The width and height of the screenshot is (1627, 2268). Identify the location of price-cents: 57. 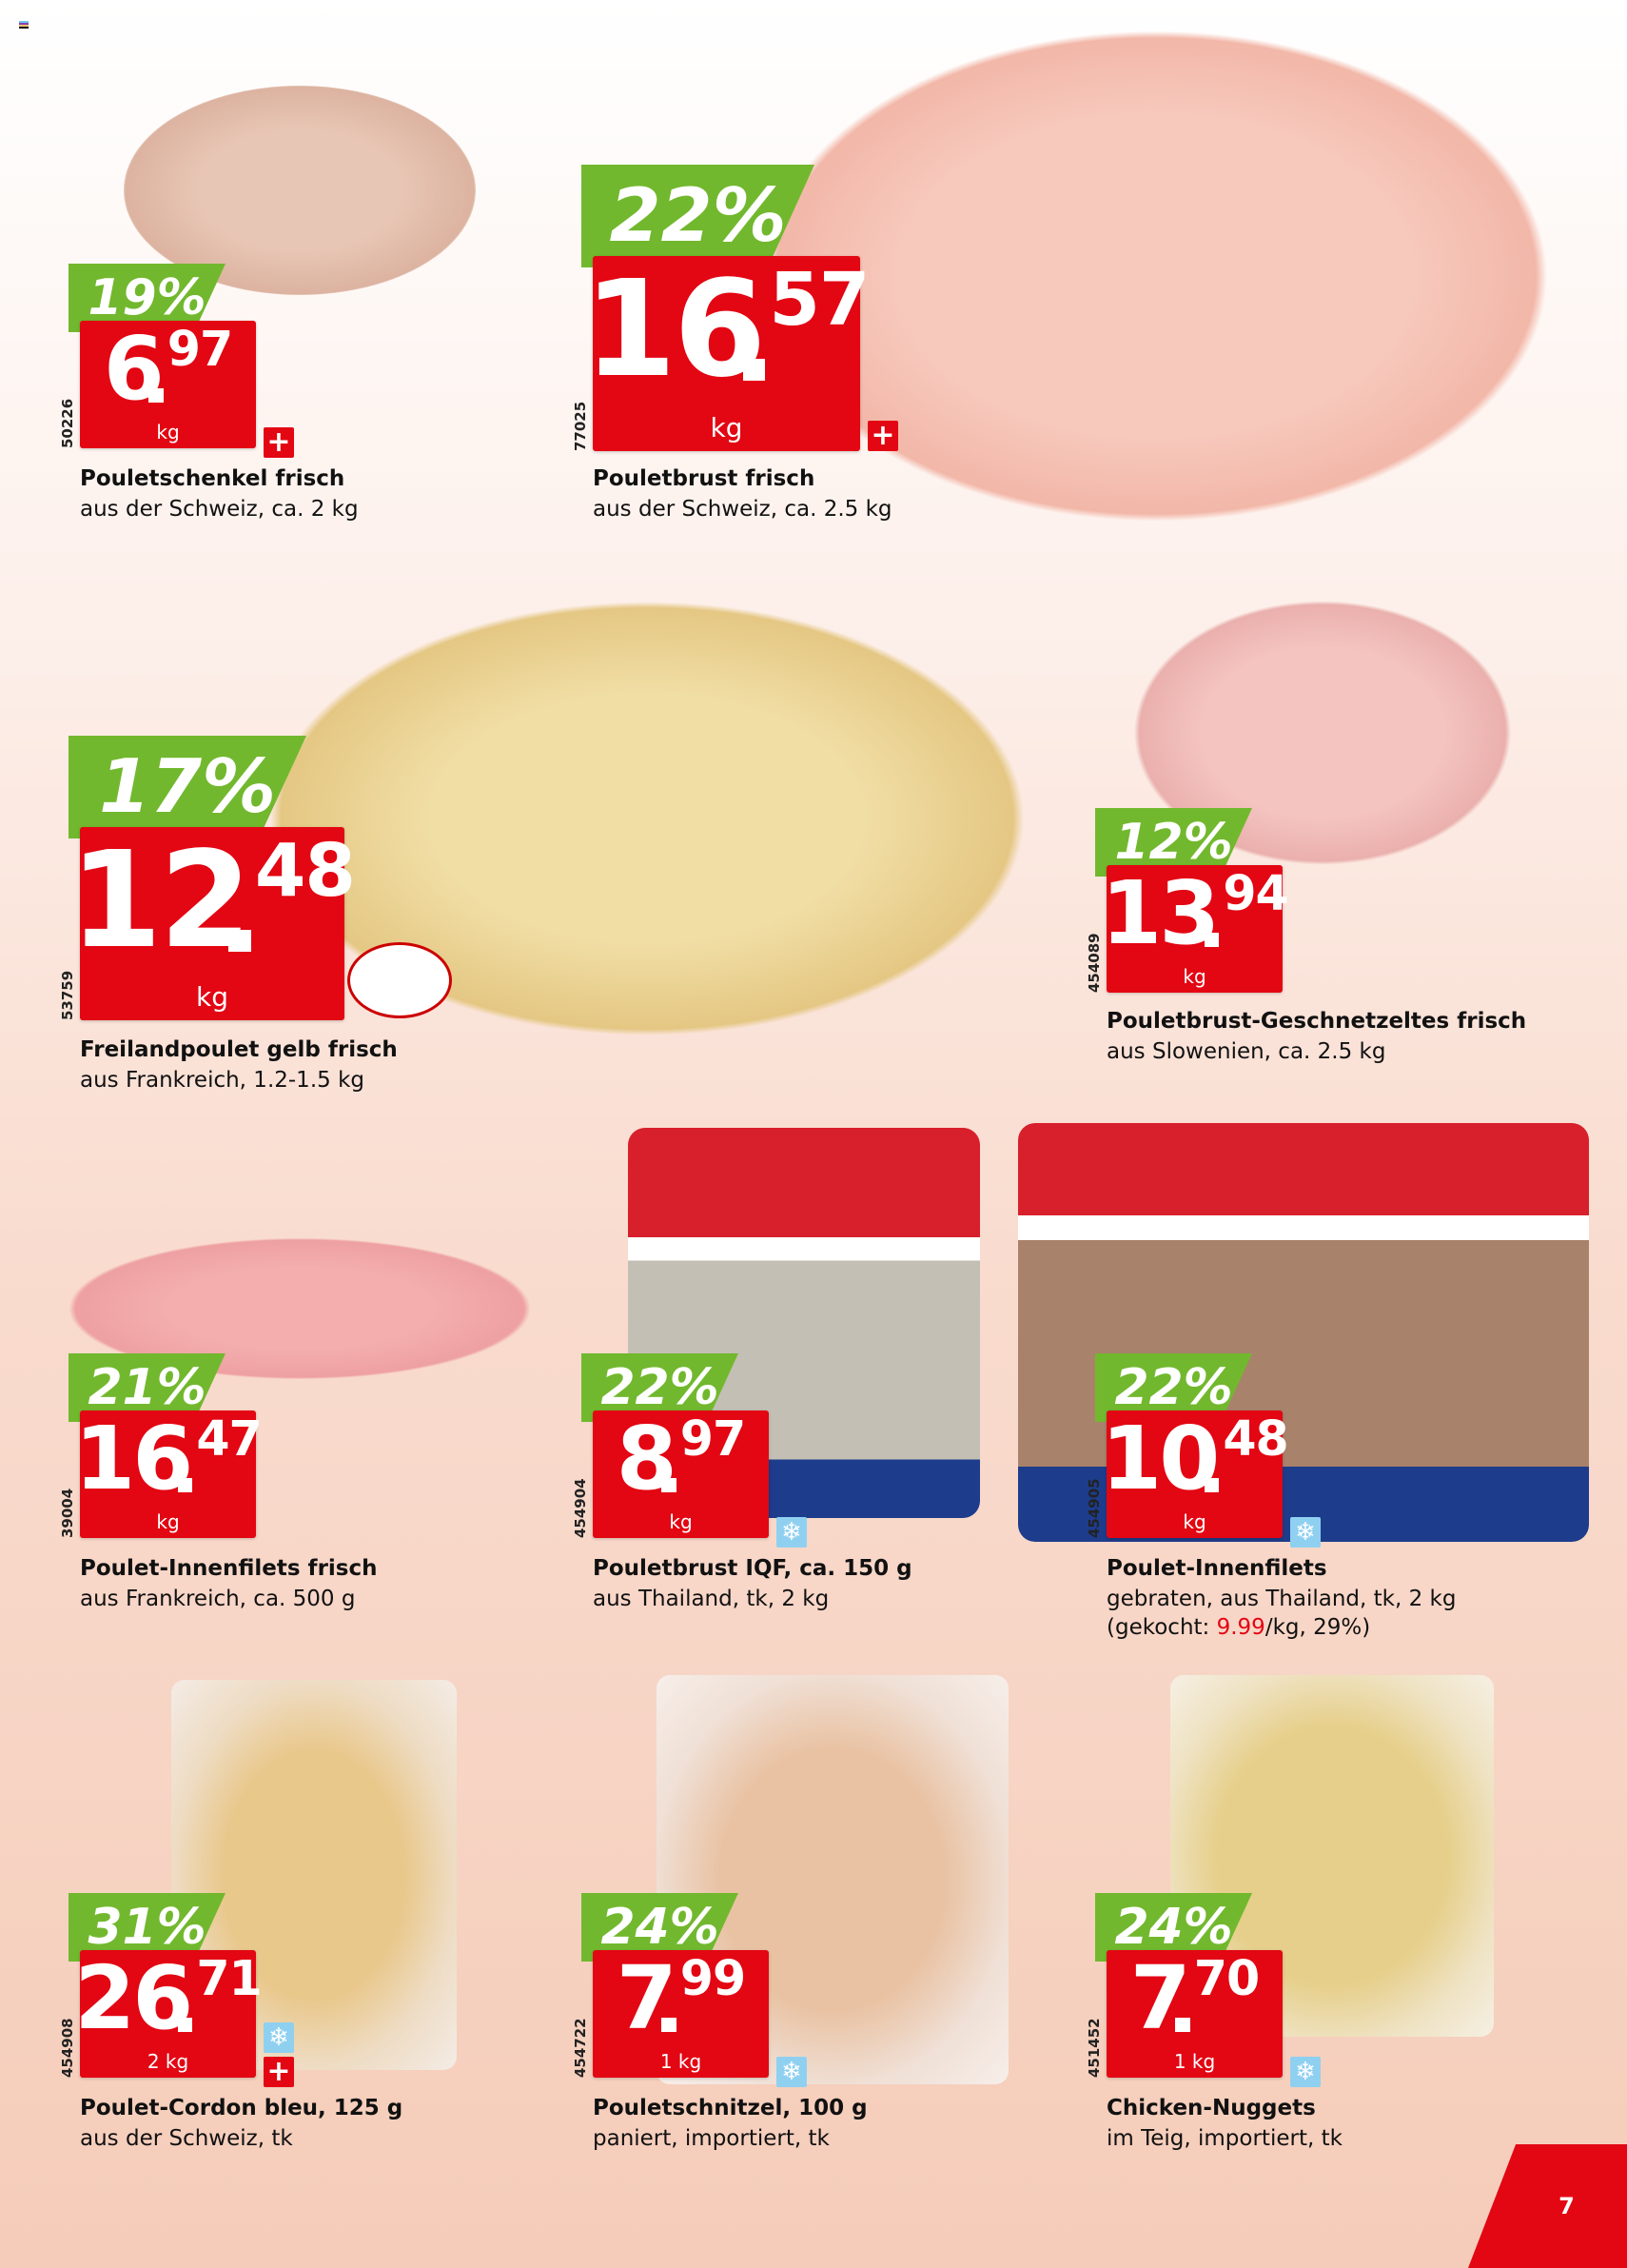
(819, 301).